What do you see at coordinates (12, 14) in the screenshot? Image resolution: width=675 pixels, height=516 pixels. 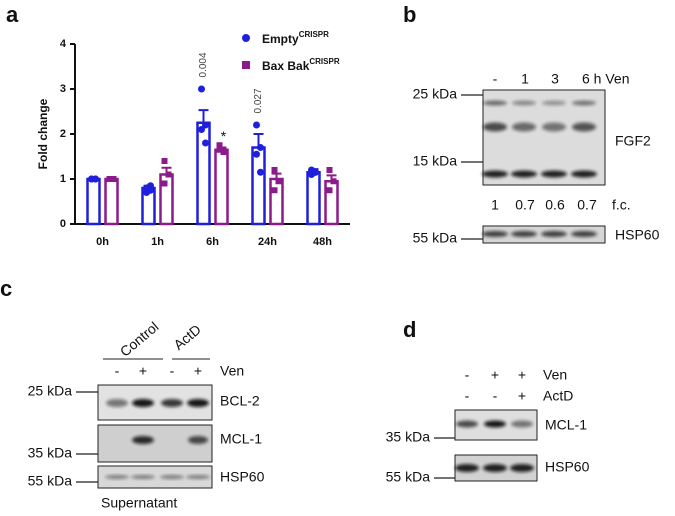 I see `panel-letter: a` at bounding box center [12, 14].